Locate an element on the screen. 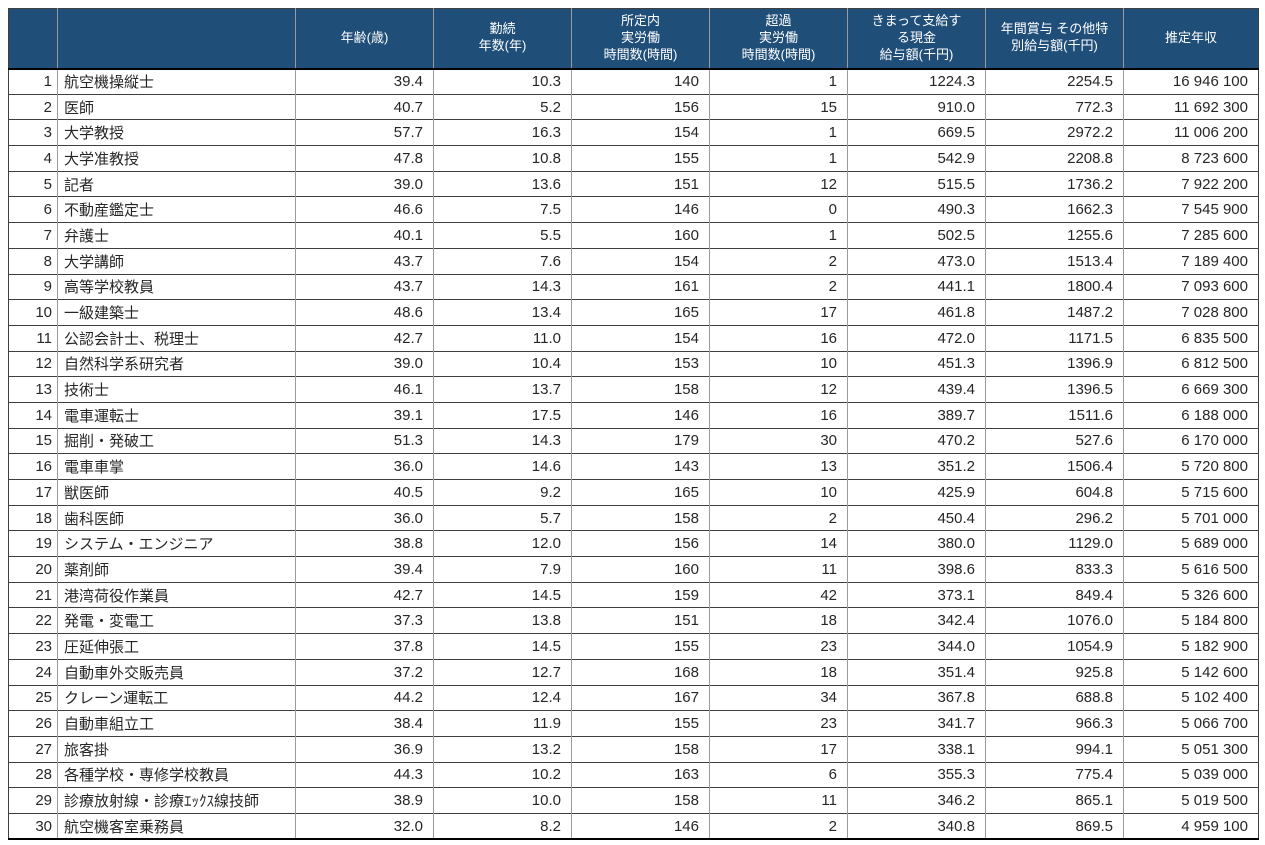 The image size is (1265, 845). occupation-cell: 記者 is located at coordinates (176, 183).